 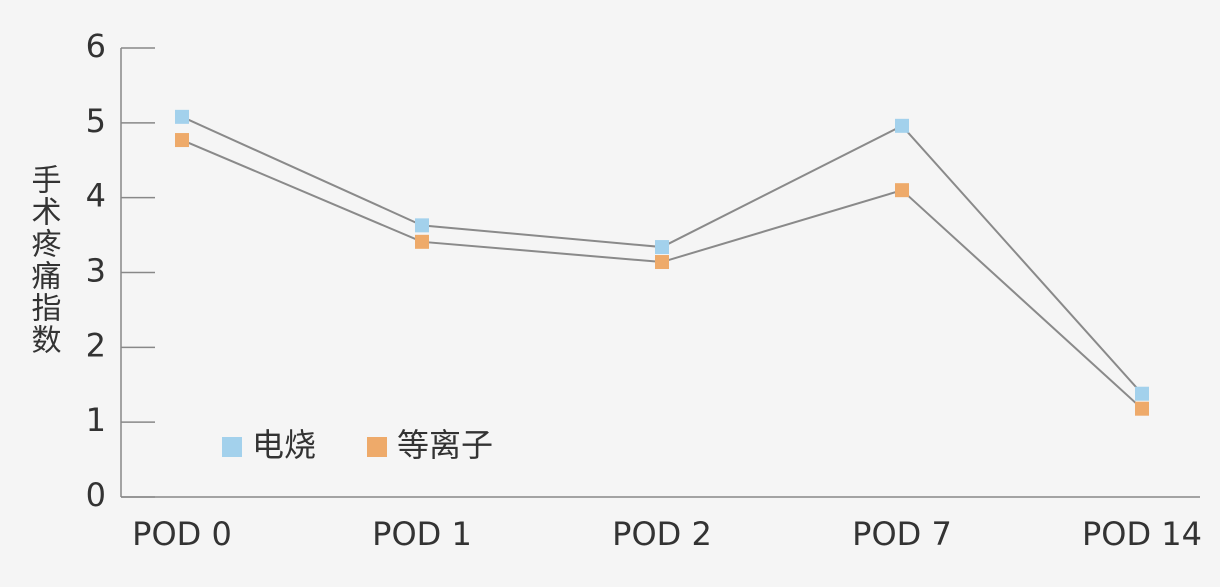 What do you see at coordinates (662, 534) in the screenshot?
I see `x-tick-label: POD 2` at bounding box center [662, 534].